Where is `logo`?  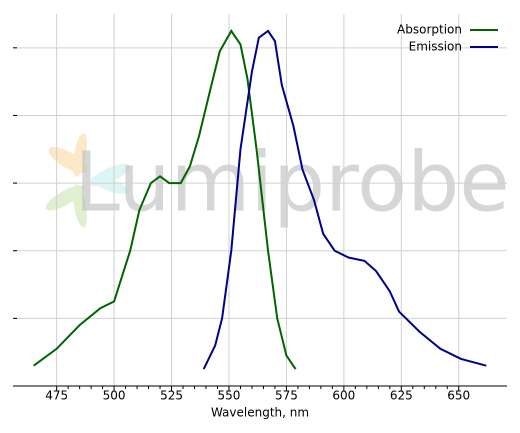 logo is located at coordinates (88, 180).